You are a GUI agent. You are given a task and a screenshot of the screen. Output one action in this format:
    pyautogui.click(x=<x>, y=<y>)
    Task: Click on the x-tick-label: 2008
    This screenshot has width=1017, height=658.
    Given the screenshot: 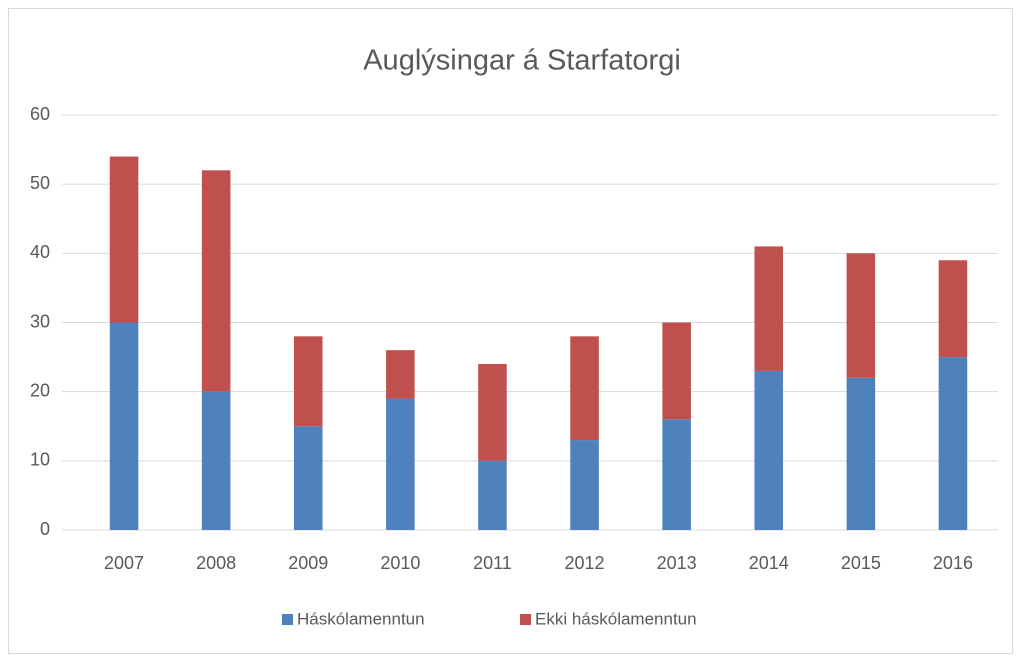 What is the action you would take?
    pyautogui.click(x=216, y=563)
    